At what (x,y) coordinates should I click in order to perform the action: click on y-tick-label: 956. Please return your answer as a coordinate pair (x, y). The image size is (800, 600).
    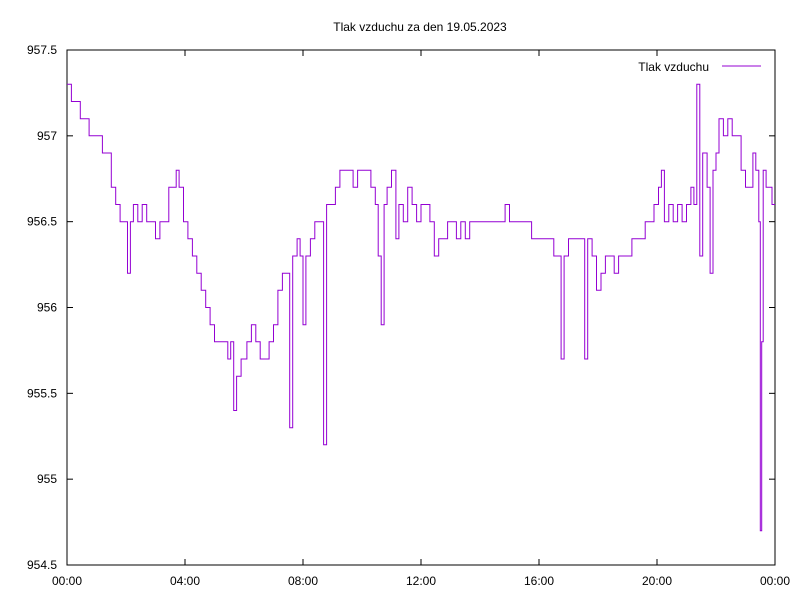
    Looking at the image, I should click on (47, 308).